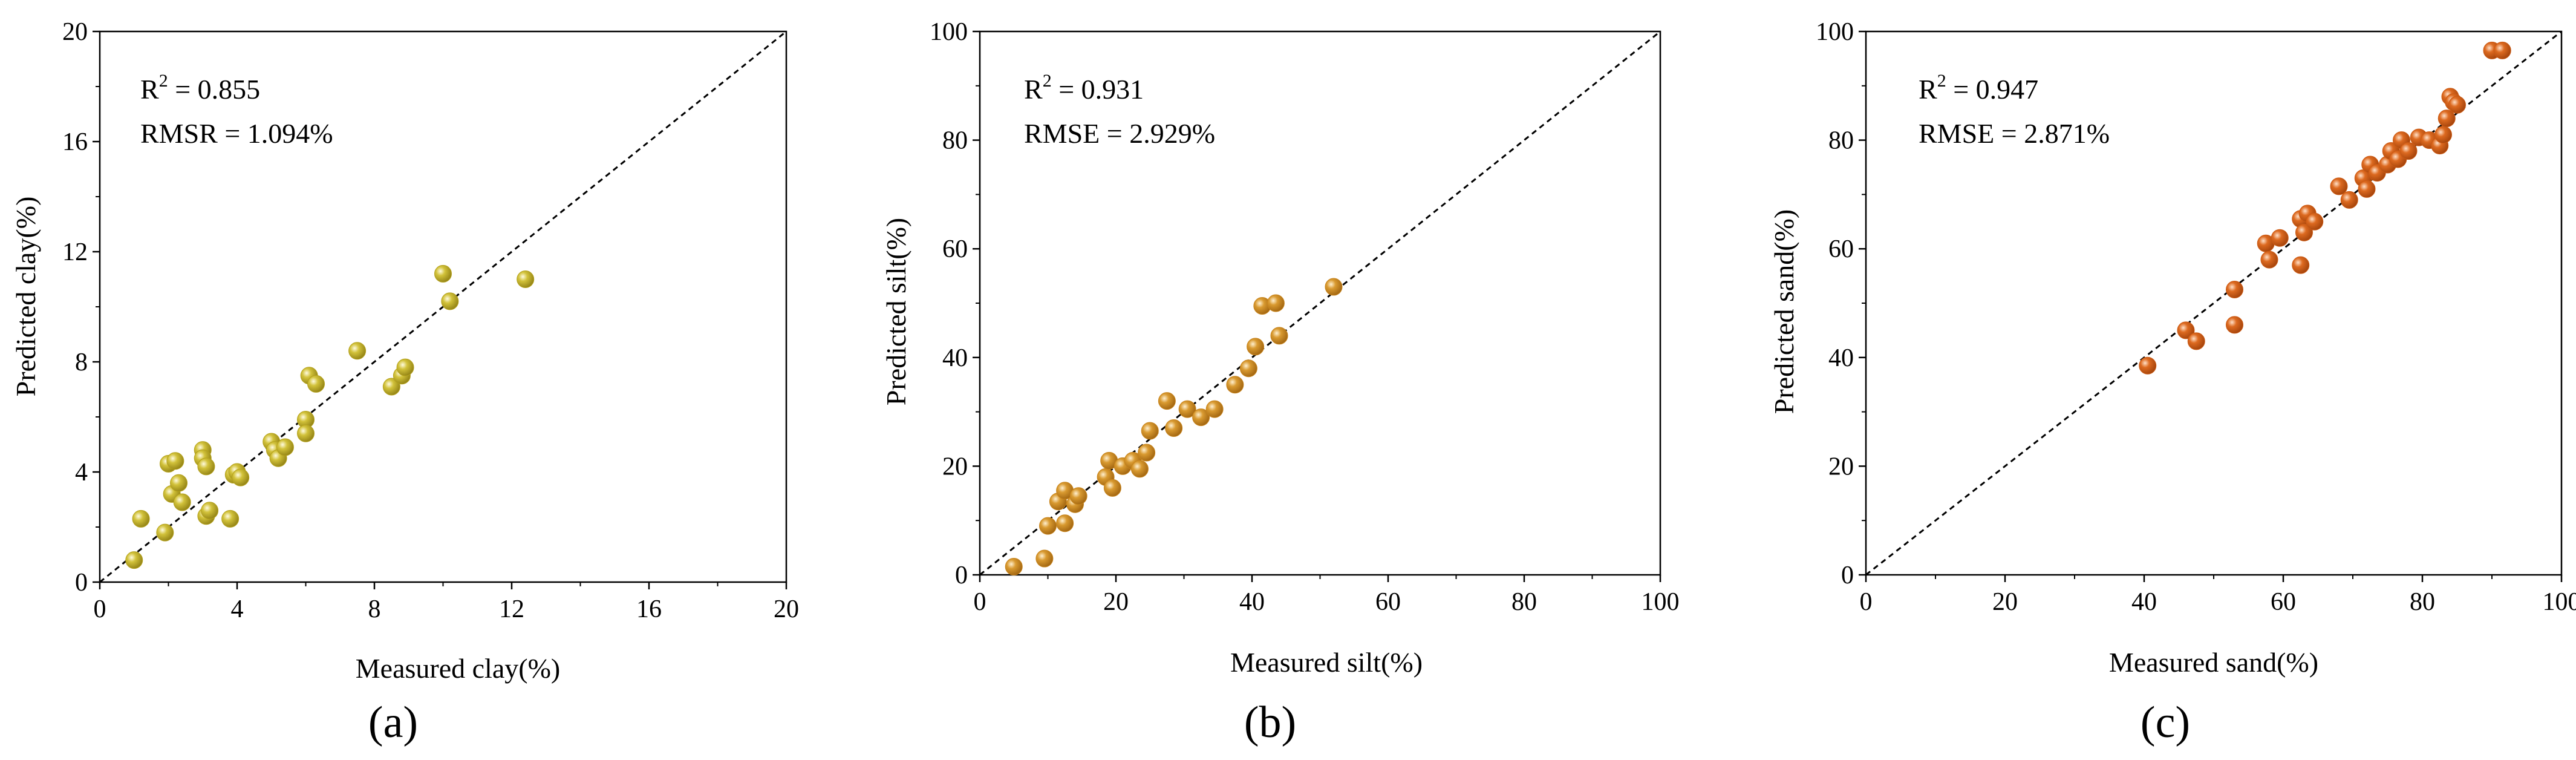  What do you see at coordinates (2014, 133) in the screenshot?
I see `error-stat-sand: RMSE = 2.871%` at bounding box center [2014, 133].